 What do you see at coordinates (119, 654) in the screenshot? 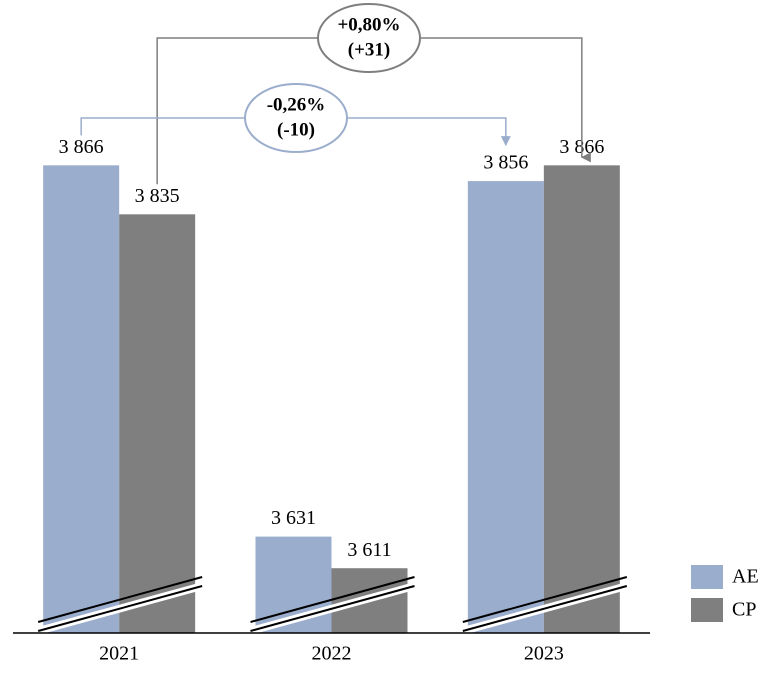
I see `x-tick-label: 2021` at bounding box center [119, 654].